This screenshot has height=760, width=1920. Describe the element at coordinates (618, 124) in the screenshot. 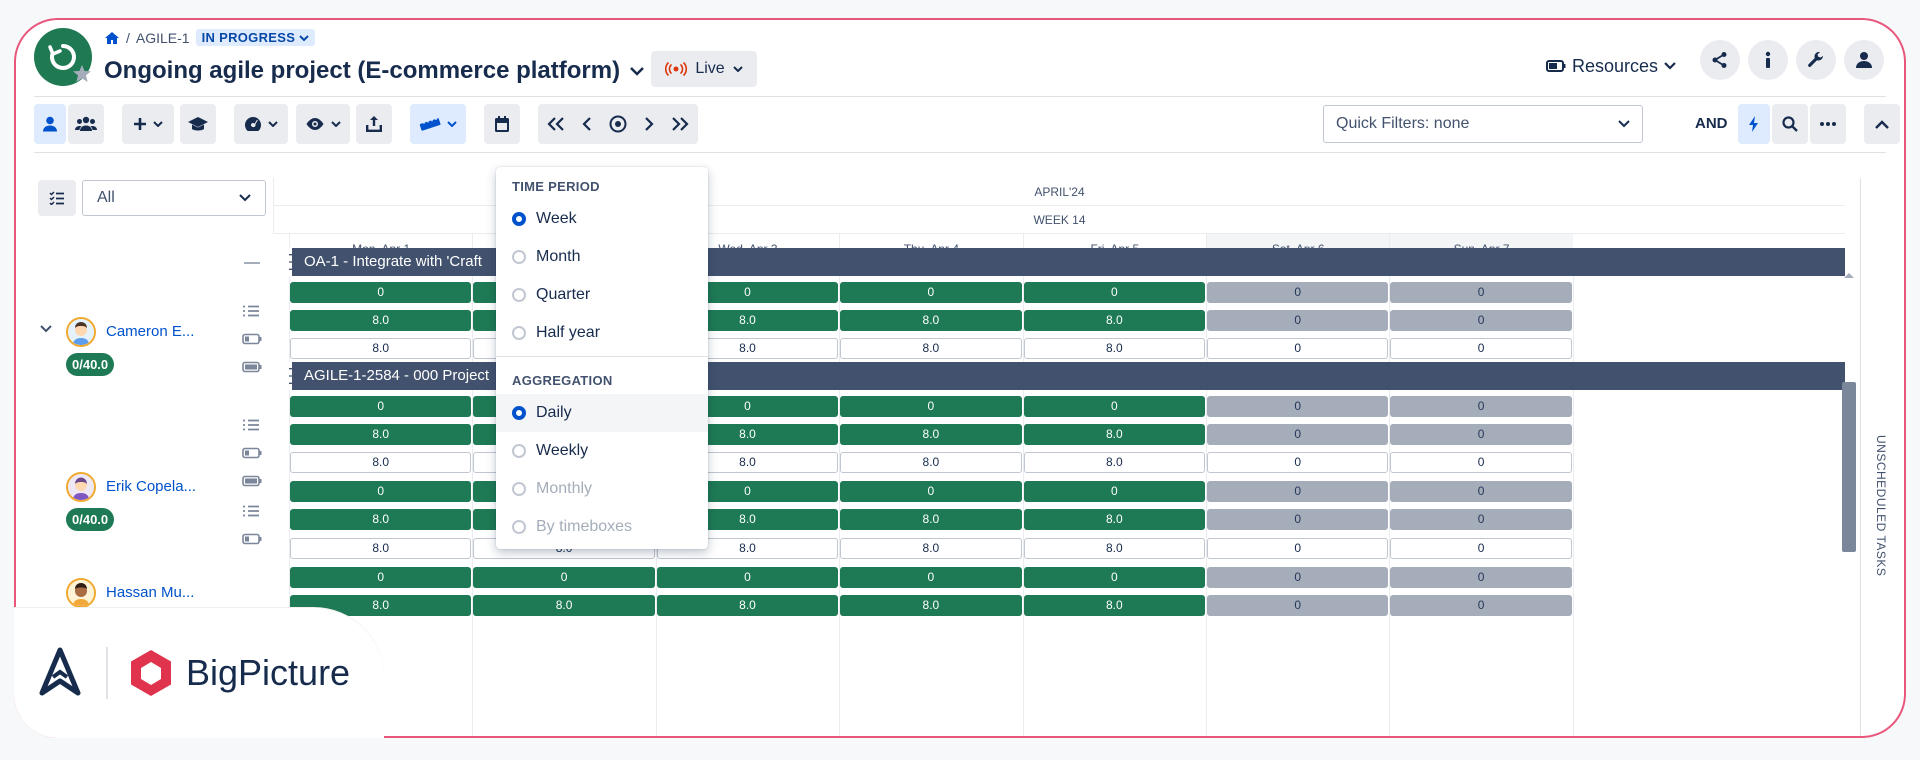

I see `today-target-icon` at that location.